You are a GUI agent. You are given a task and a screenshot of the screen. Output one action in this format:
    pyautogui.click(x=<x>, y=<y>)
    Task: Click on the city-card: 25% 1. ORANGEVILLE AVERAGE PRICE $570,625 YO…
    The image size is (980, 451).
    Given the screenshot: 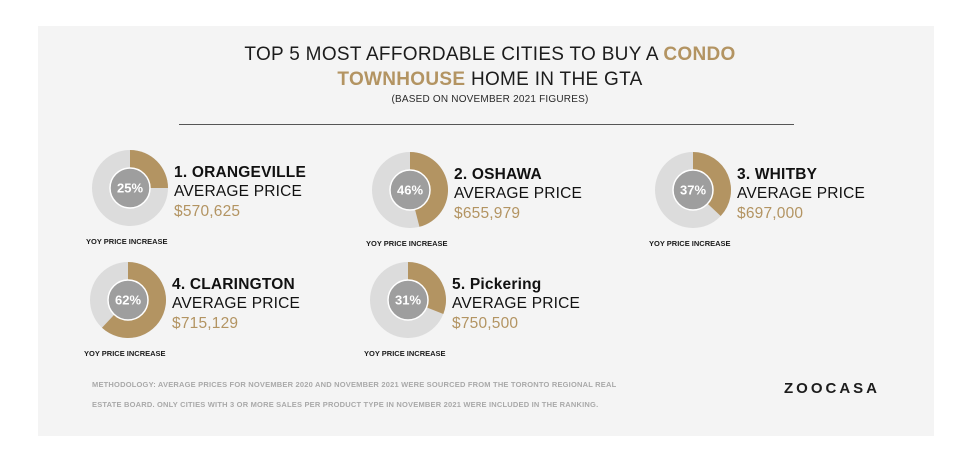 What is the action you would take?
    pyautogui.click(x=222, y=210)
    